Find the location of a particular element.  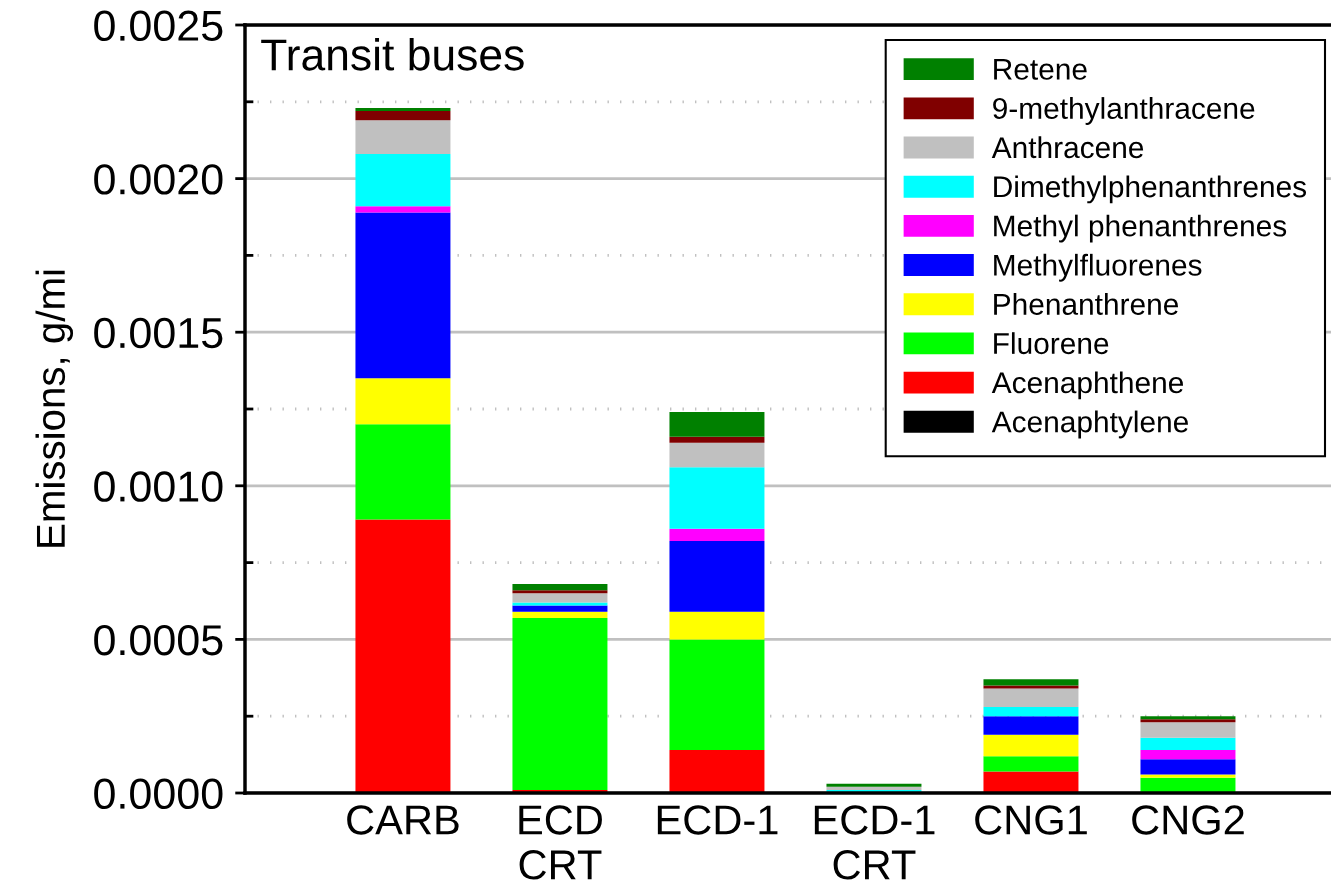

legend-label: Acenaphtylene is located at coordinates (1089, 424).